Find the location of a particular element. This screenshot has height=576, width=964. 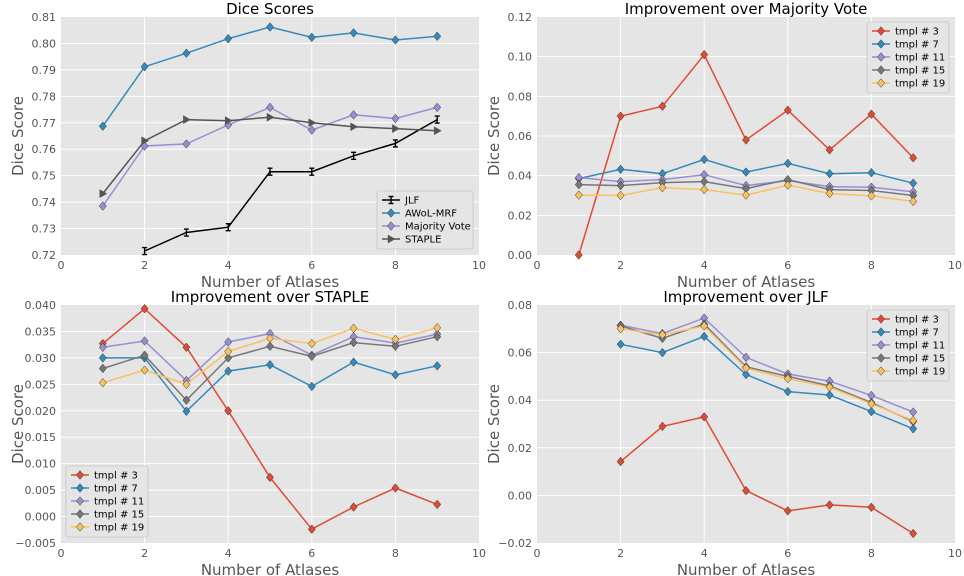

chart-title: Improvement over STAPLE is located at coordinates (270, 297).